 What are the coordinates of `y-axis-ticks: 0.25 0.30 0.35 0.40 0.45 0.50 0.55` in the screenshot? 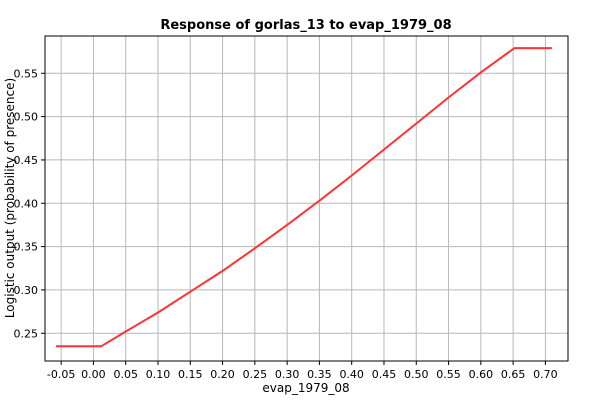 It's located at (29, 203).